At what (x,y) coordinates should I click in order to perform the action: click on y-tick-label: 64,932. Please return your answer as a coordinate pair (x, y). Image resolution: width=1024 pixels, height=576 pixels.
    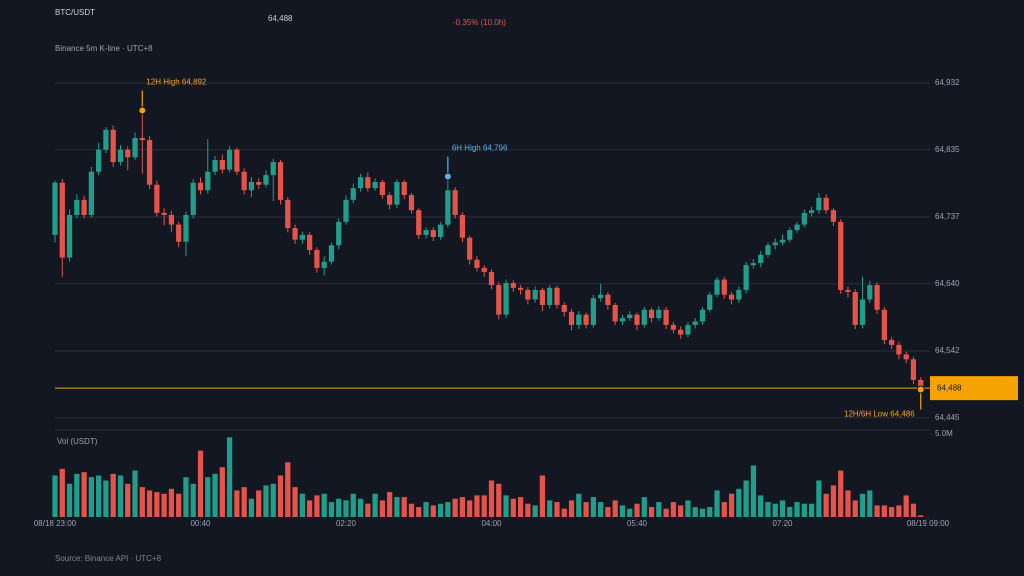
    Looking at the image, I should click on (947, 82).